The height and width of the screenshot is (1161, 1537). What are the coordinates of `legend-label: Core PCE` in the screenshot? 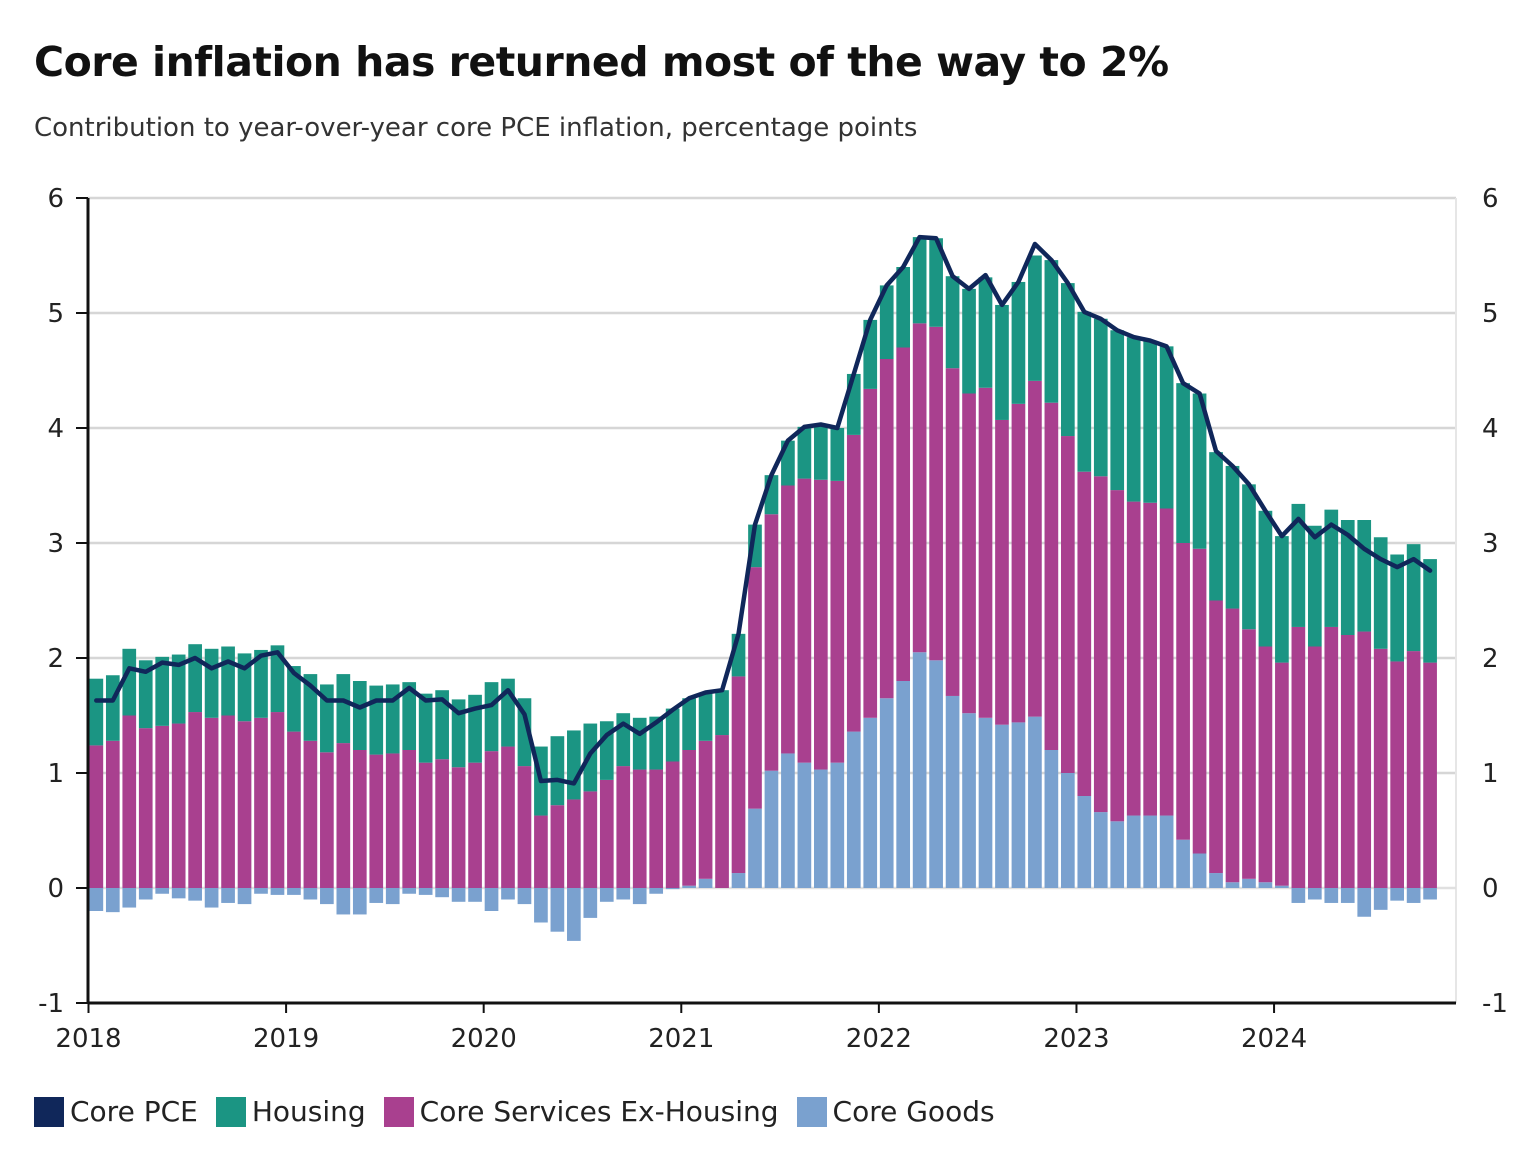 It's located at (134, 1111).